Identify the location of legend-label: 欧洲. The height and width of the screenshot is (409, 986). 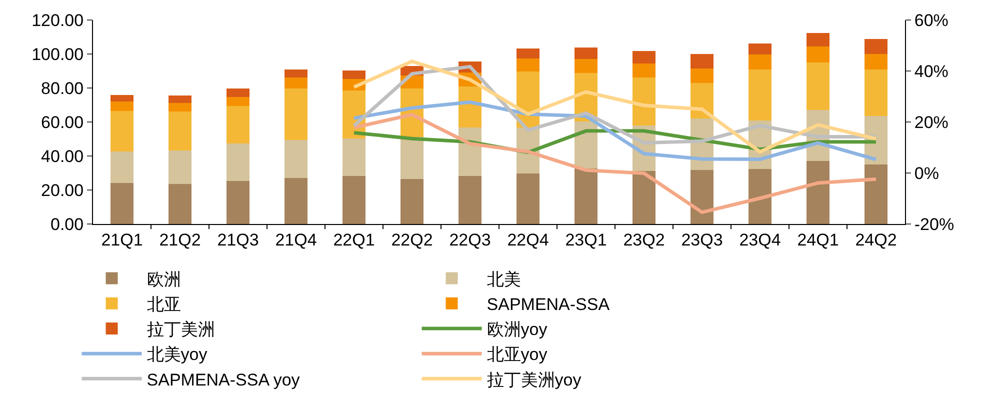
(163, 279).